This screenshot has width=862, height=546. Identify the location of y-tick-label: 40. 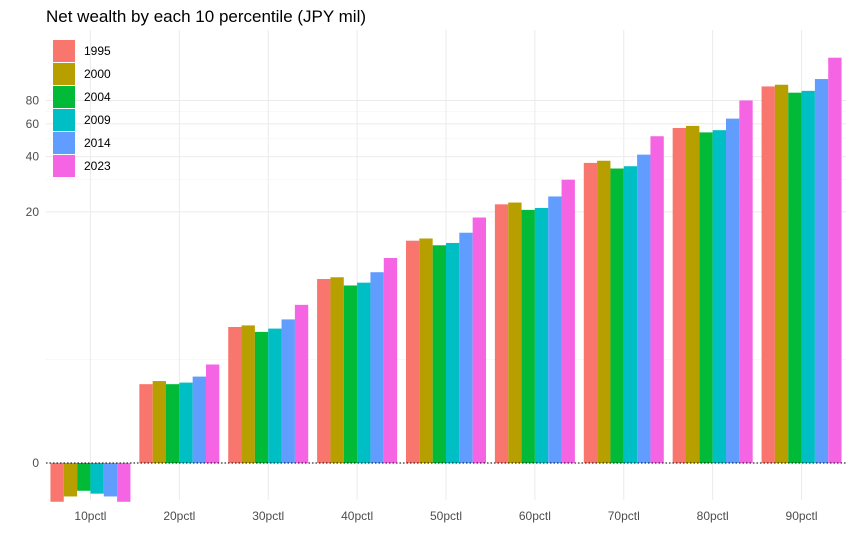
(33, 157).